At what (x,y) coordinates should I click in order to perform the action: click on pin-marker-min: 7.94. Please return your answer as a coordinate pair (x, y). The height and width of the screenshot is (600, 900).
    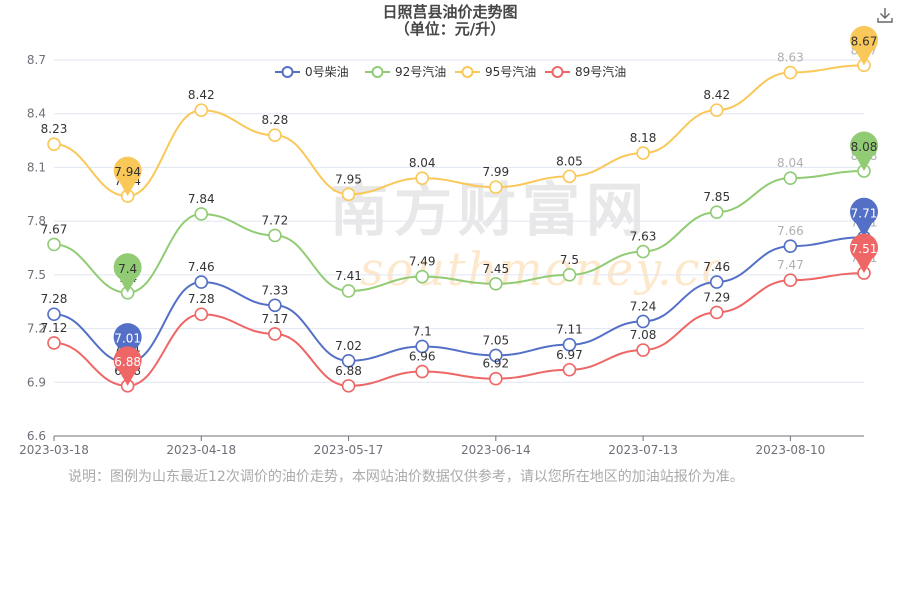
    Looking at the image, I should click on (127, 176).